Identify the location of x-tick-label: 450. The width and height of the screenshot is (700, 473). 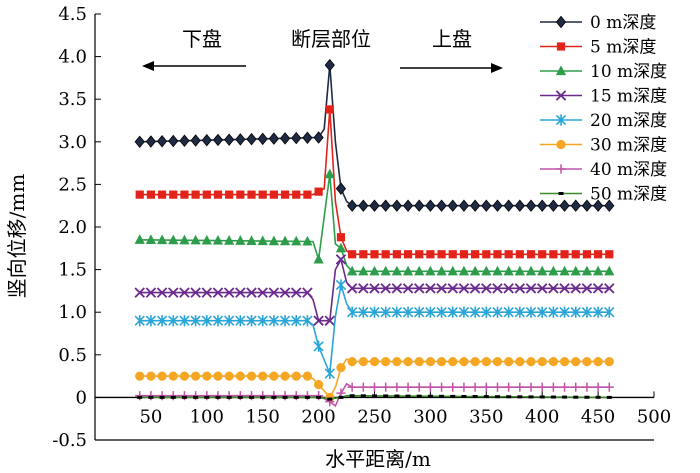
(598, 416).